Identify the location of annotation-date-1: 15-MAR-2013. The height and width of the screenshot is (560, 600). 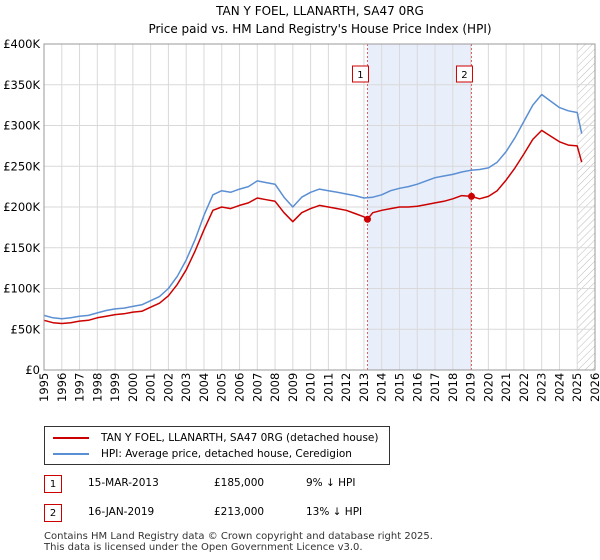
(123, 483).